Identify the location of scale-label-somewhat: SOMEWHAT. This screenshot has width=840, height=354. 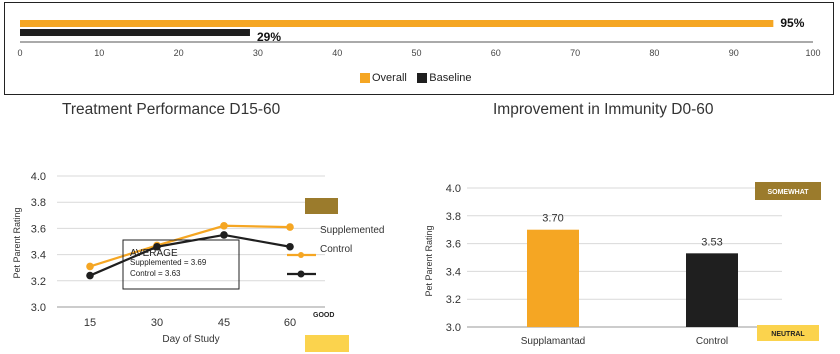
(788, 192).